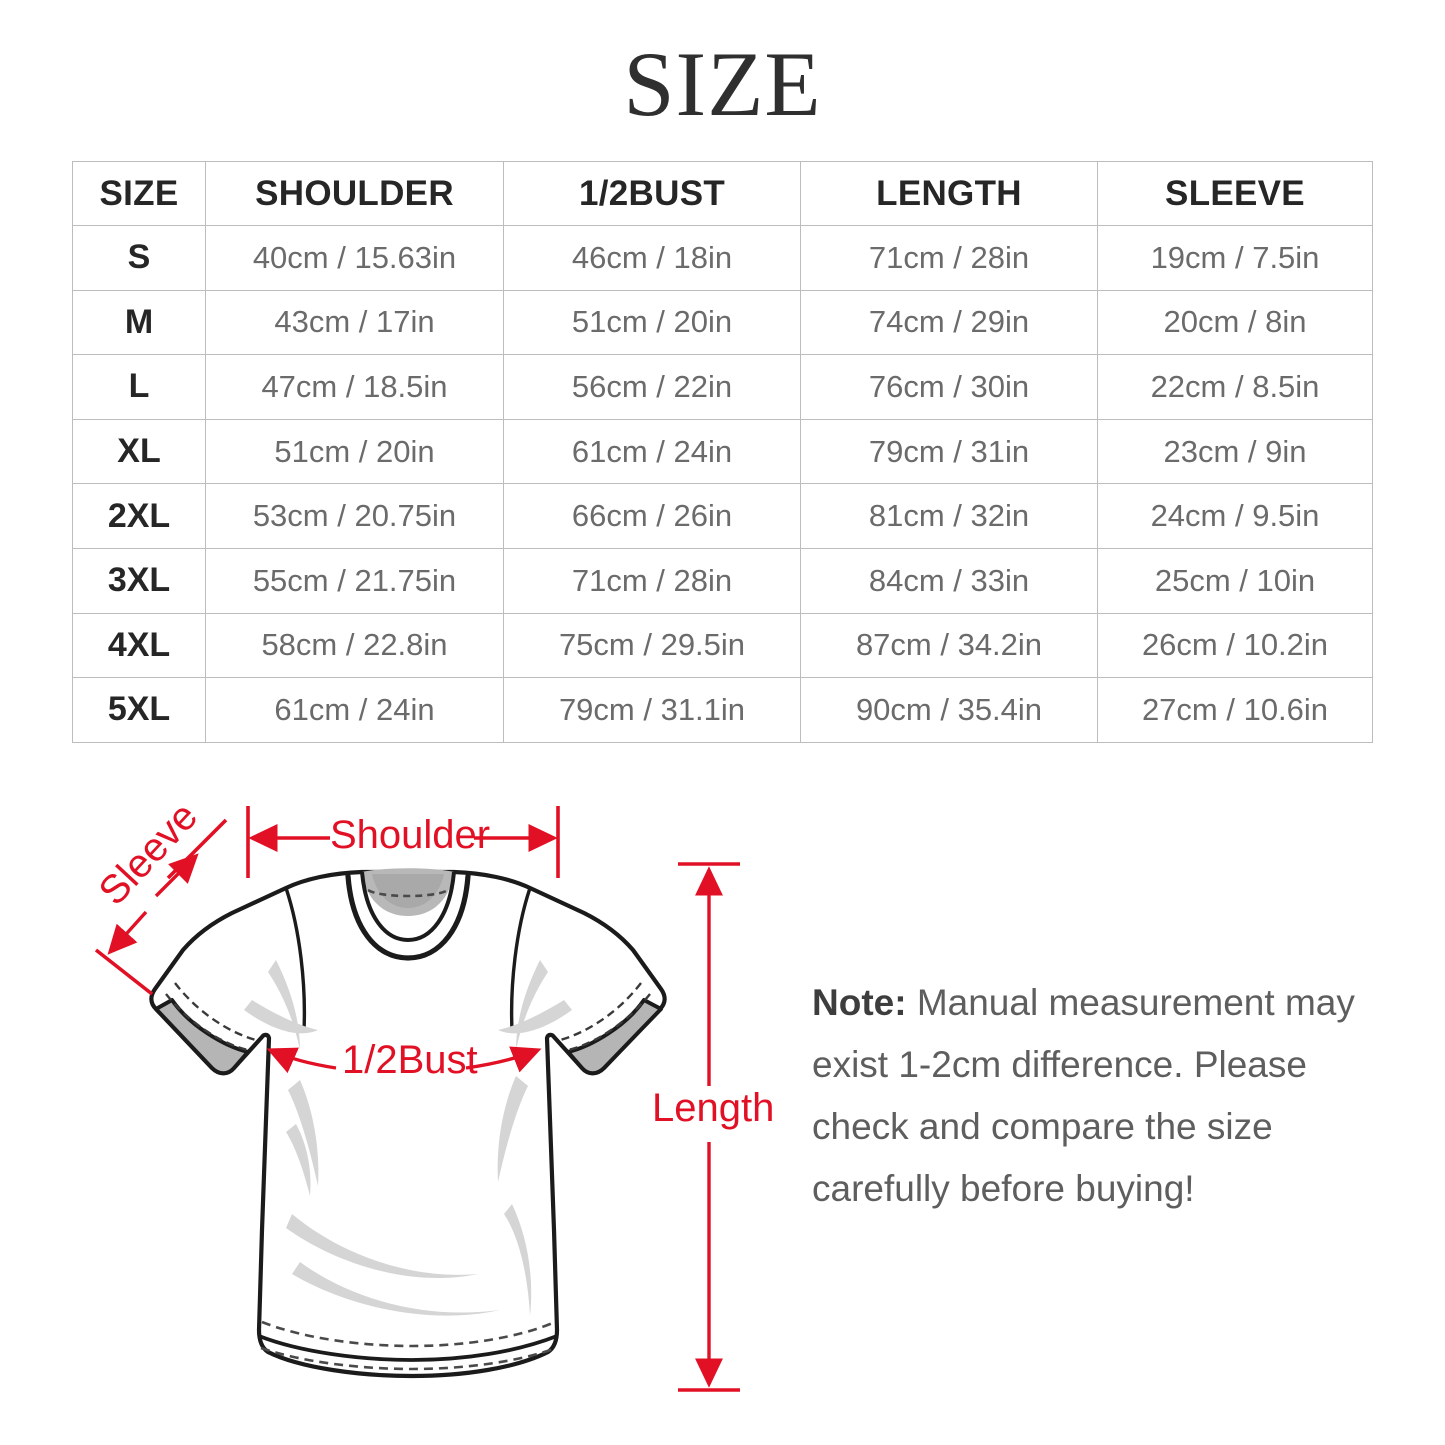 The width and height of the screenshot is (1445, 1445). What do you see at coordinates (410, 1060) in the screenshot?
I see `dimension-label-bust: 1/2Bust` at bounding box center [410, 1060].